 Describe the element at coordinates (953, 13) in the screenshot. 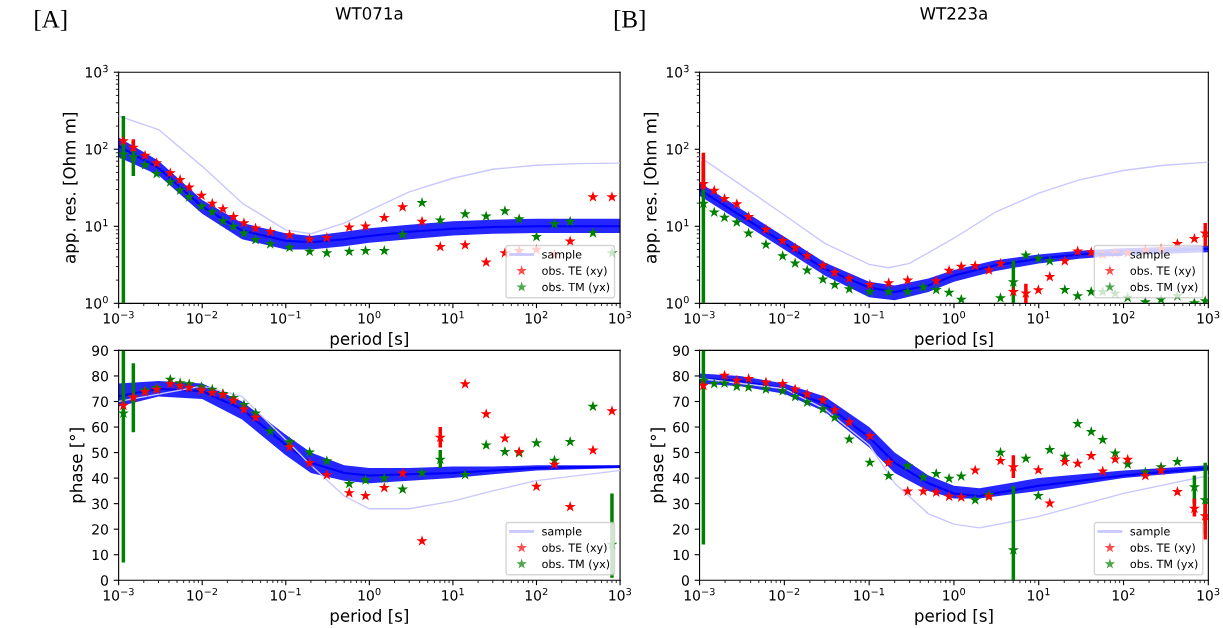

I see `chart-title: WT223a` at that location.